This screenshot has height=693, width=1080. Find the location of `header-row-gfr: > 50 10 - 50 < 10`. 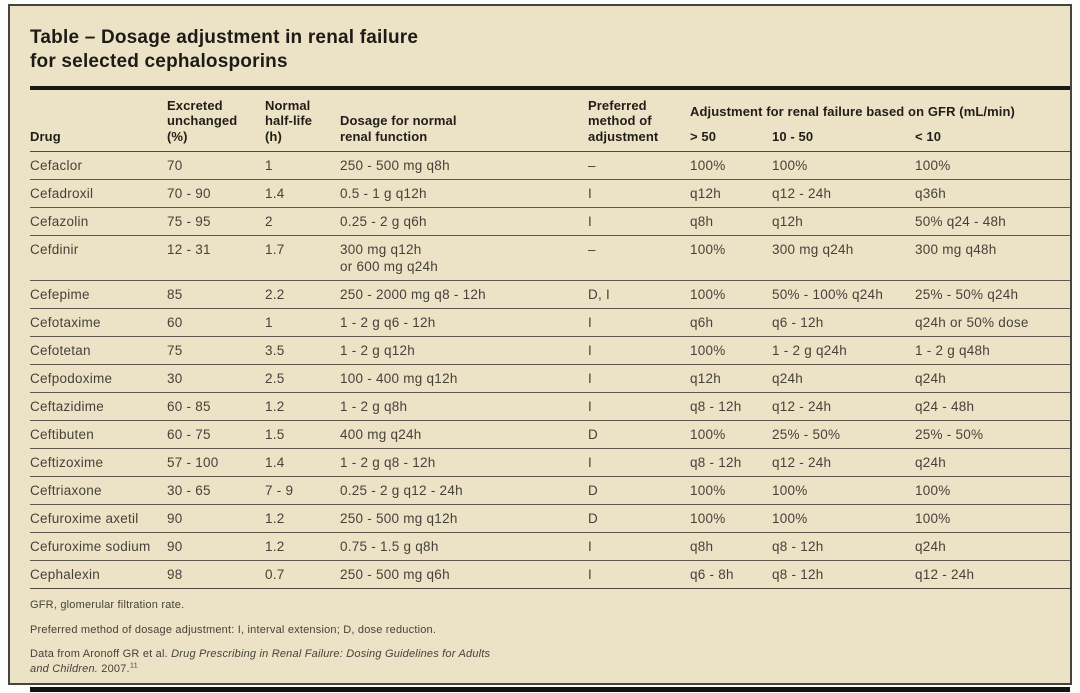

header-row-gfr: > 50 10 - 50 < 10 is located at coordinates (550, 136).